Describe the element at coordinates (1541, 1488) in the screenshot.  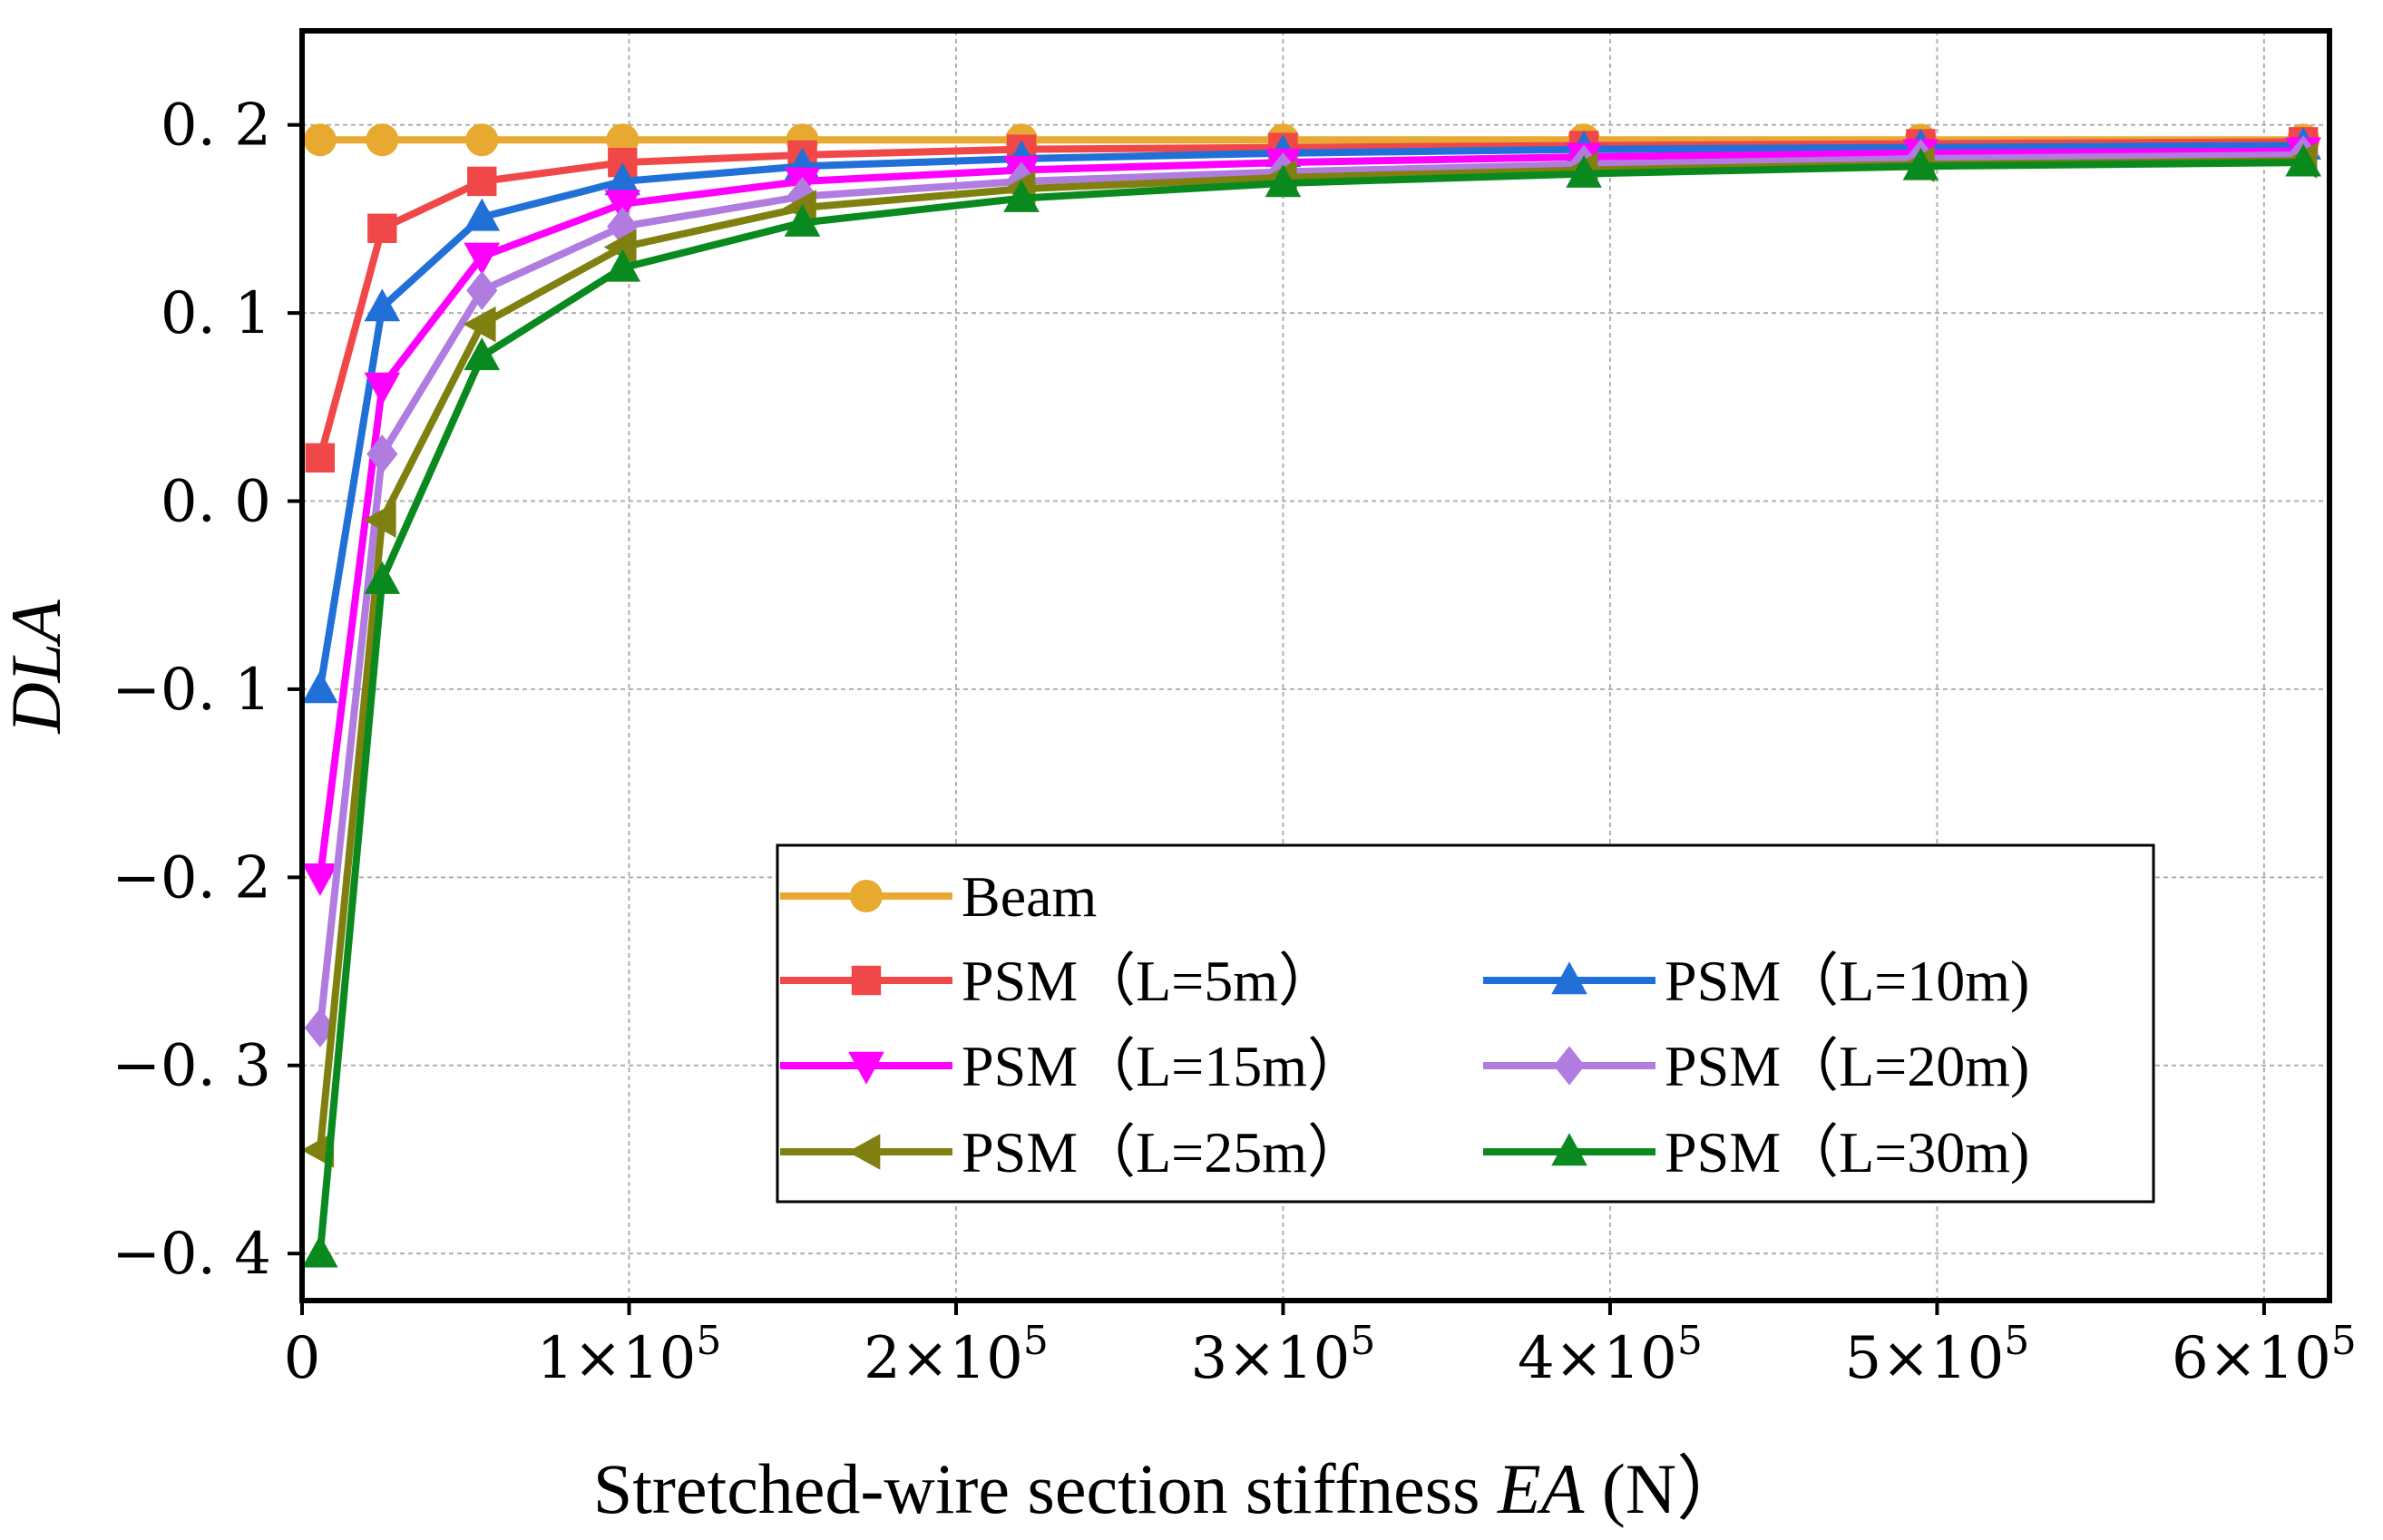
I see `x-axis-title-variable: EA` at that location.